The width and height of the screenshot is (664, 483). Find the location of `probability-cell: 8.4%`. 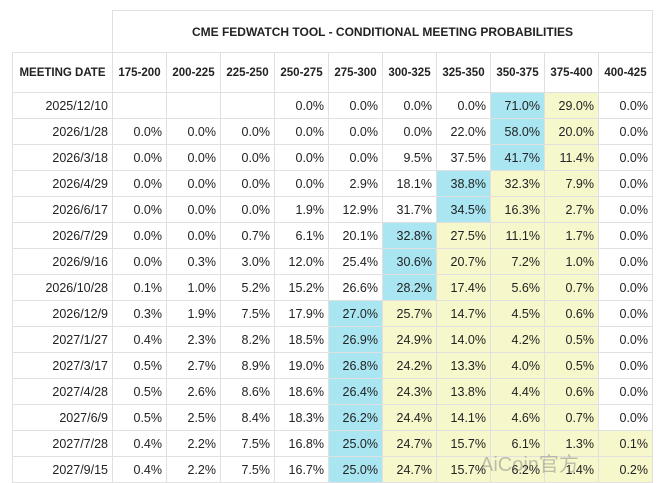

probability-cell: 8.4% is located at coordinates (247, 417).